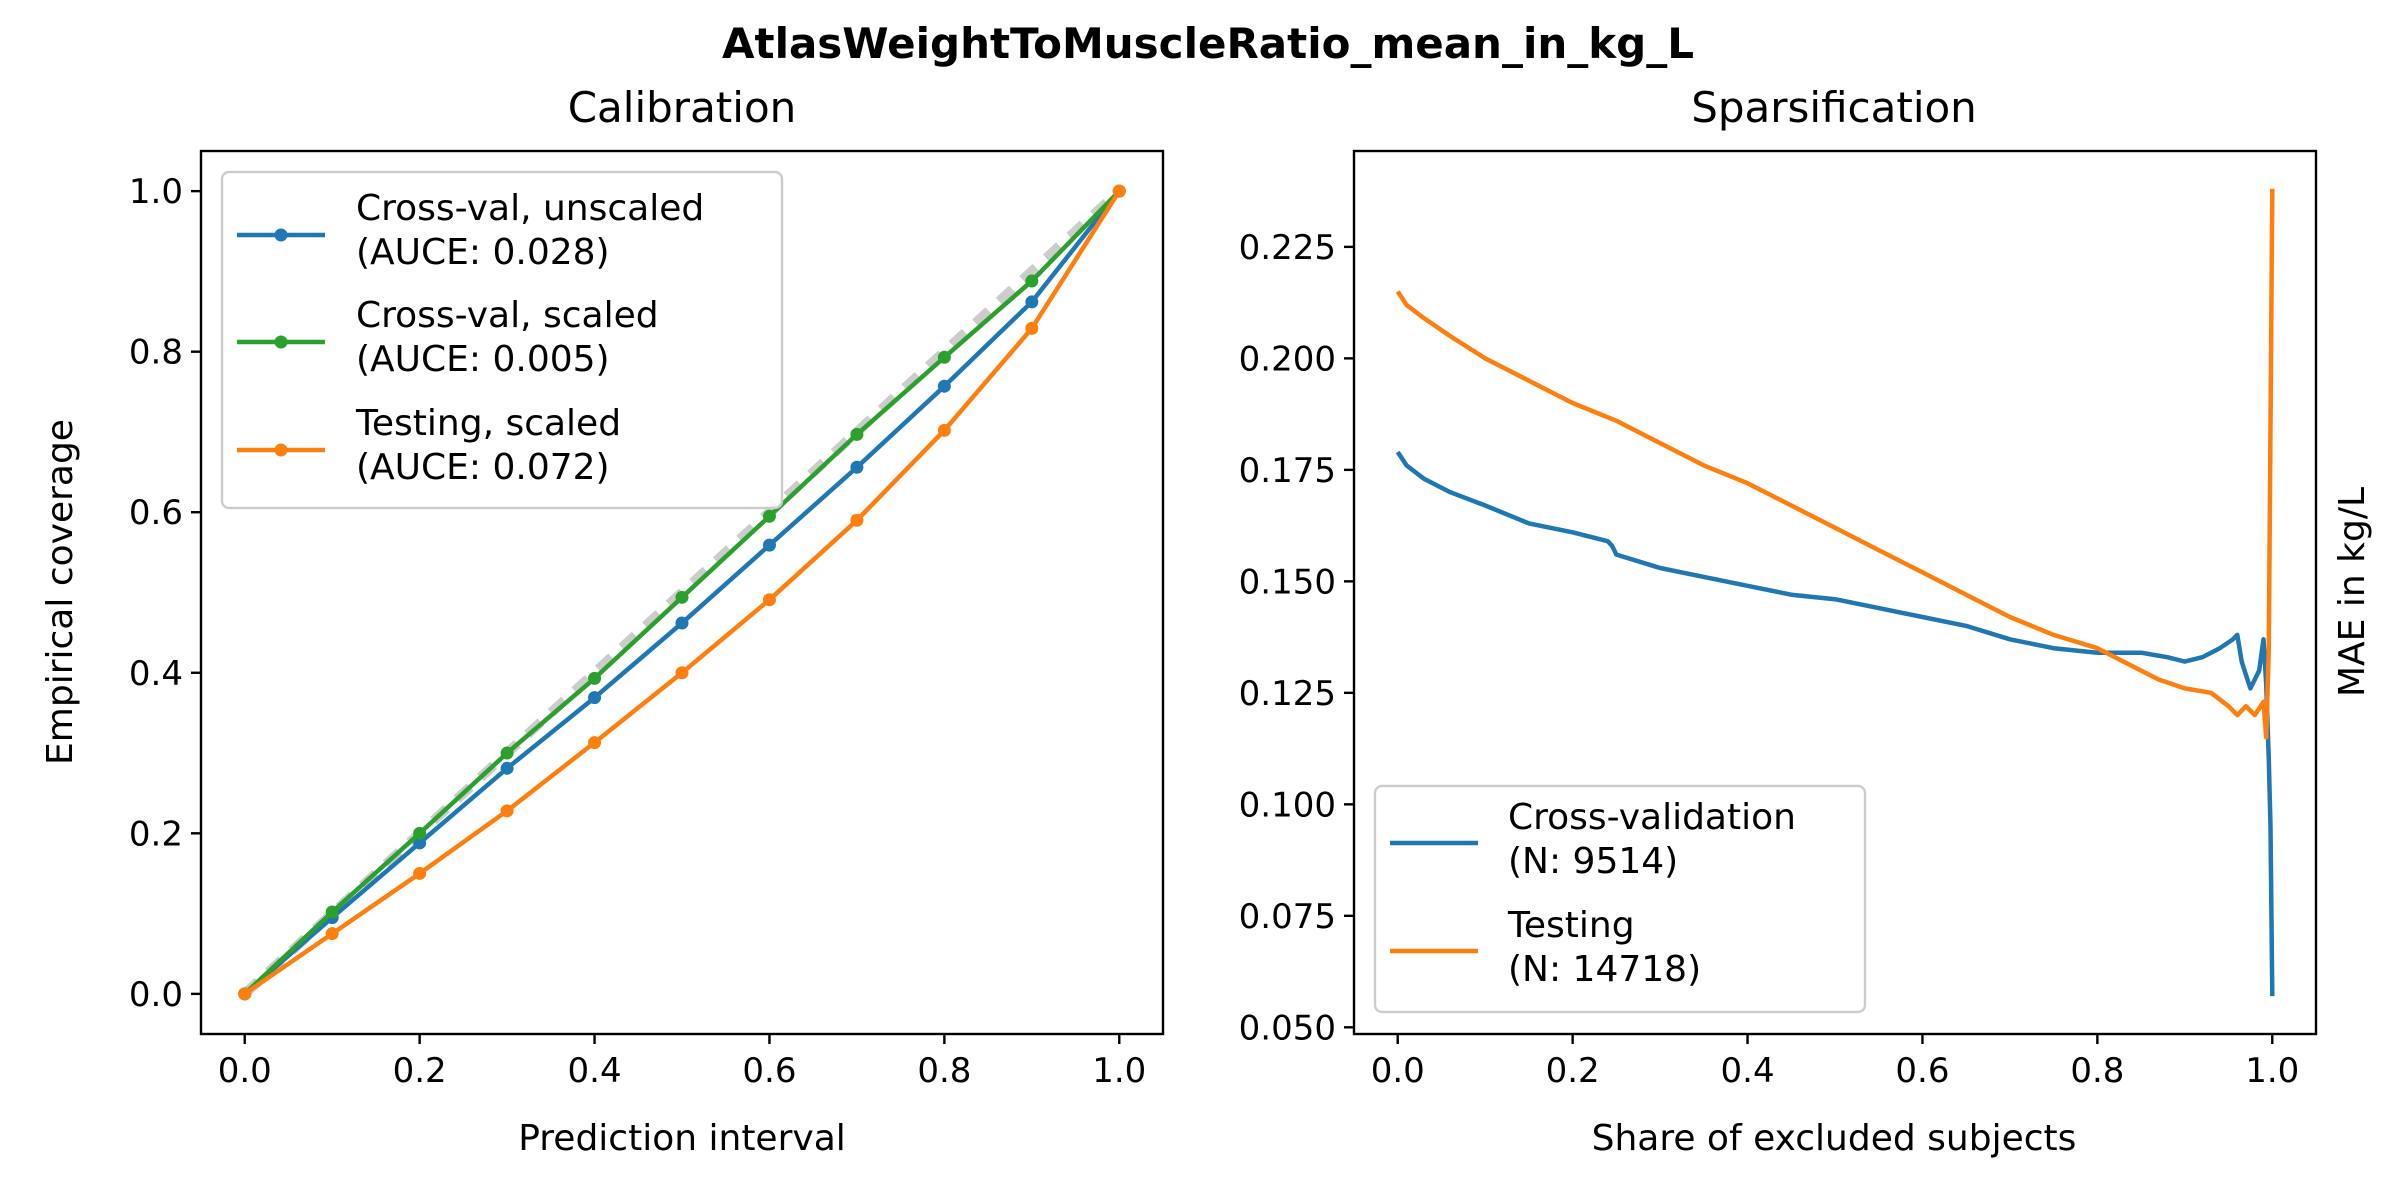 The image size is (2400, 1200). What do you see at coordinates (1287, 582) in the screenshot?
I see `y-tick-label: 0.150` at bounding box center [1287, 582].